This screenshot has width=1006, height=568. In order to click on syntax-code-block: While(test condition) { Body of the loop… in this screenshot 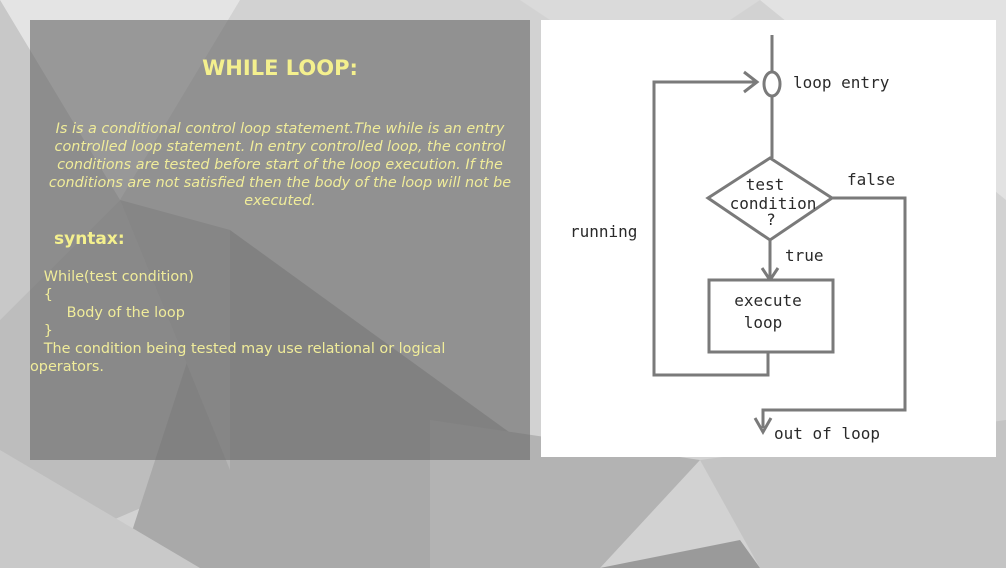, I will do `click(280, 322)`.